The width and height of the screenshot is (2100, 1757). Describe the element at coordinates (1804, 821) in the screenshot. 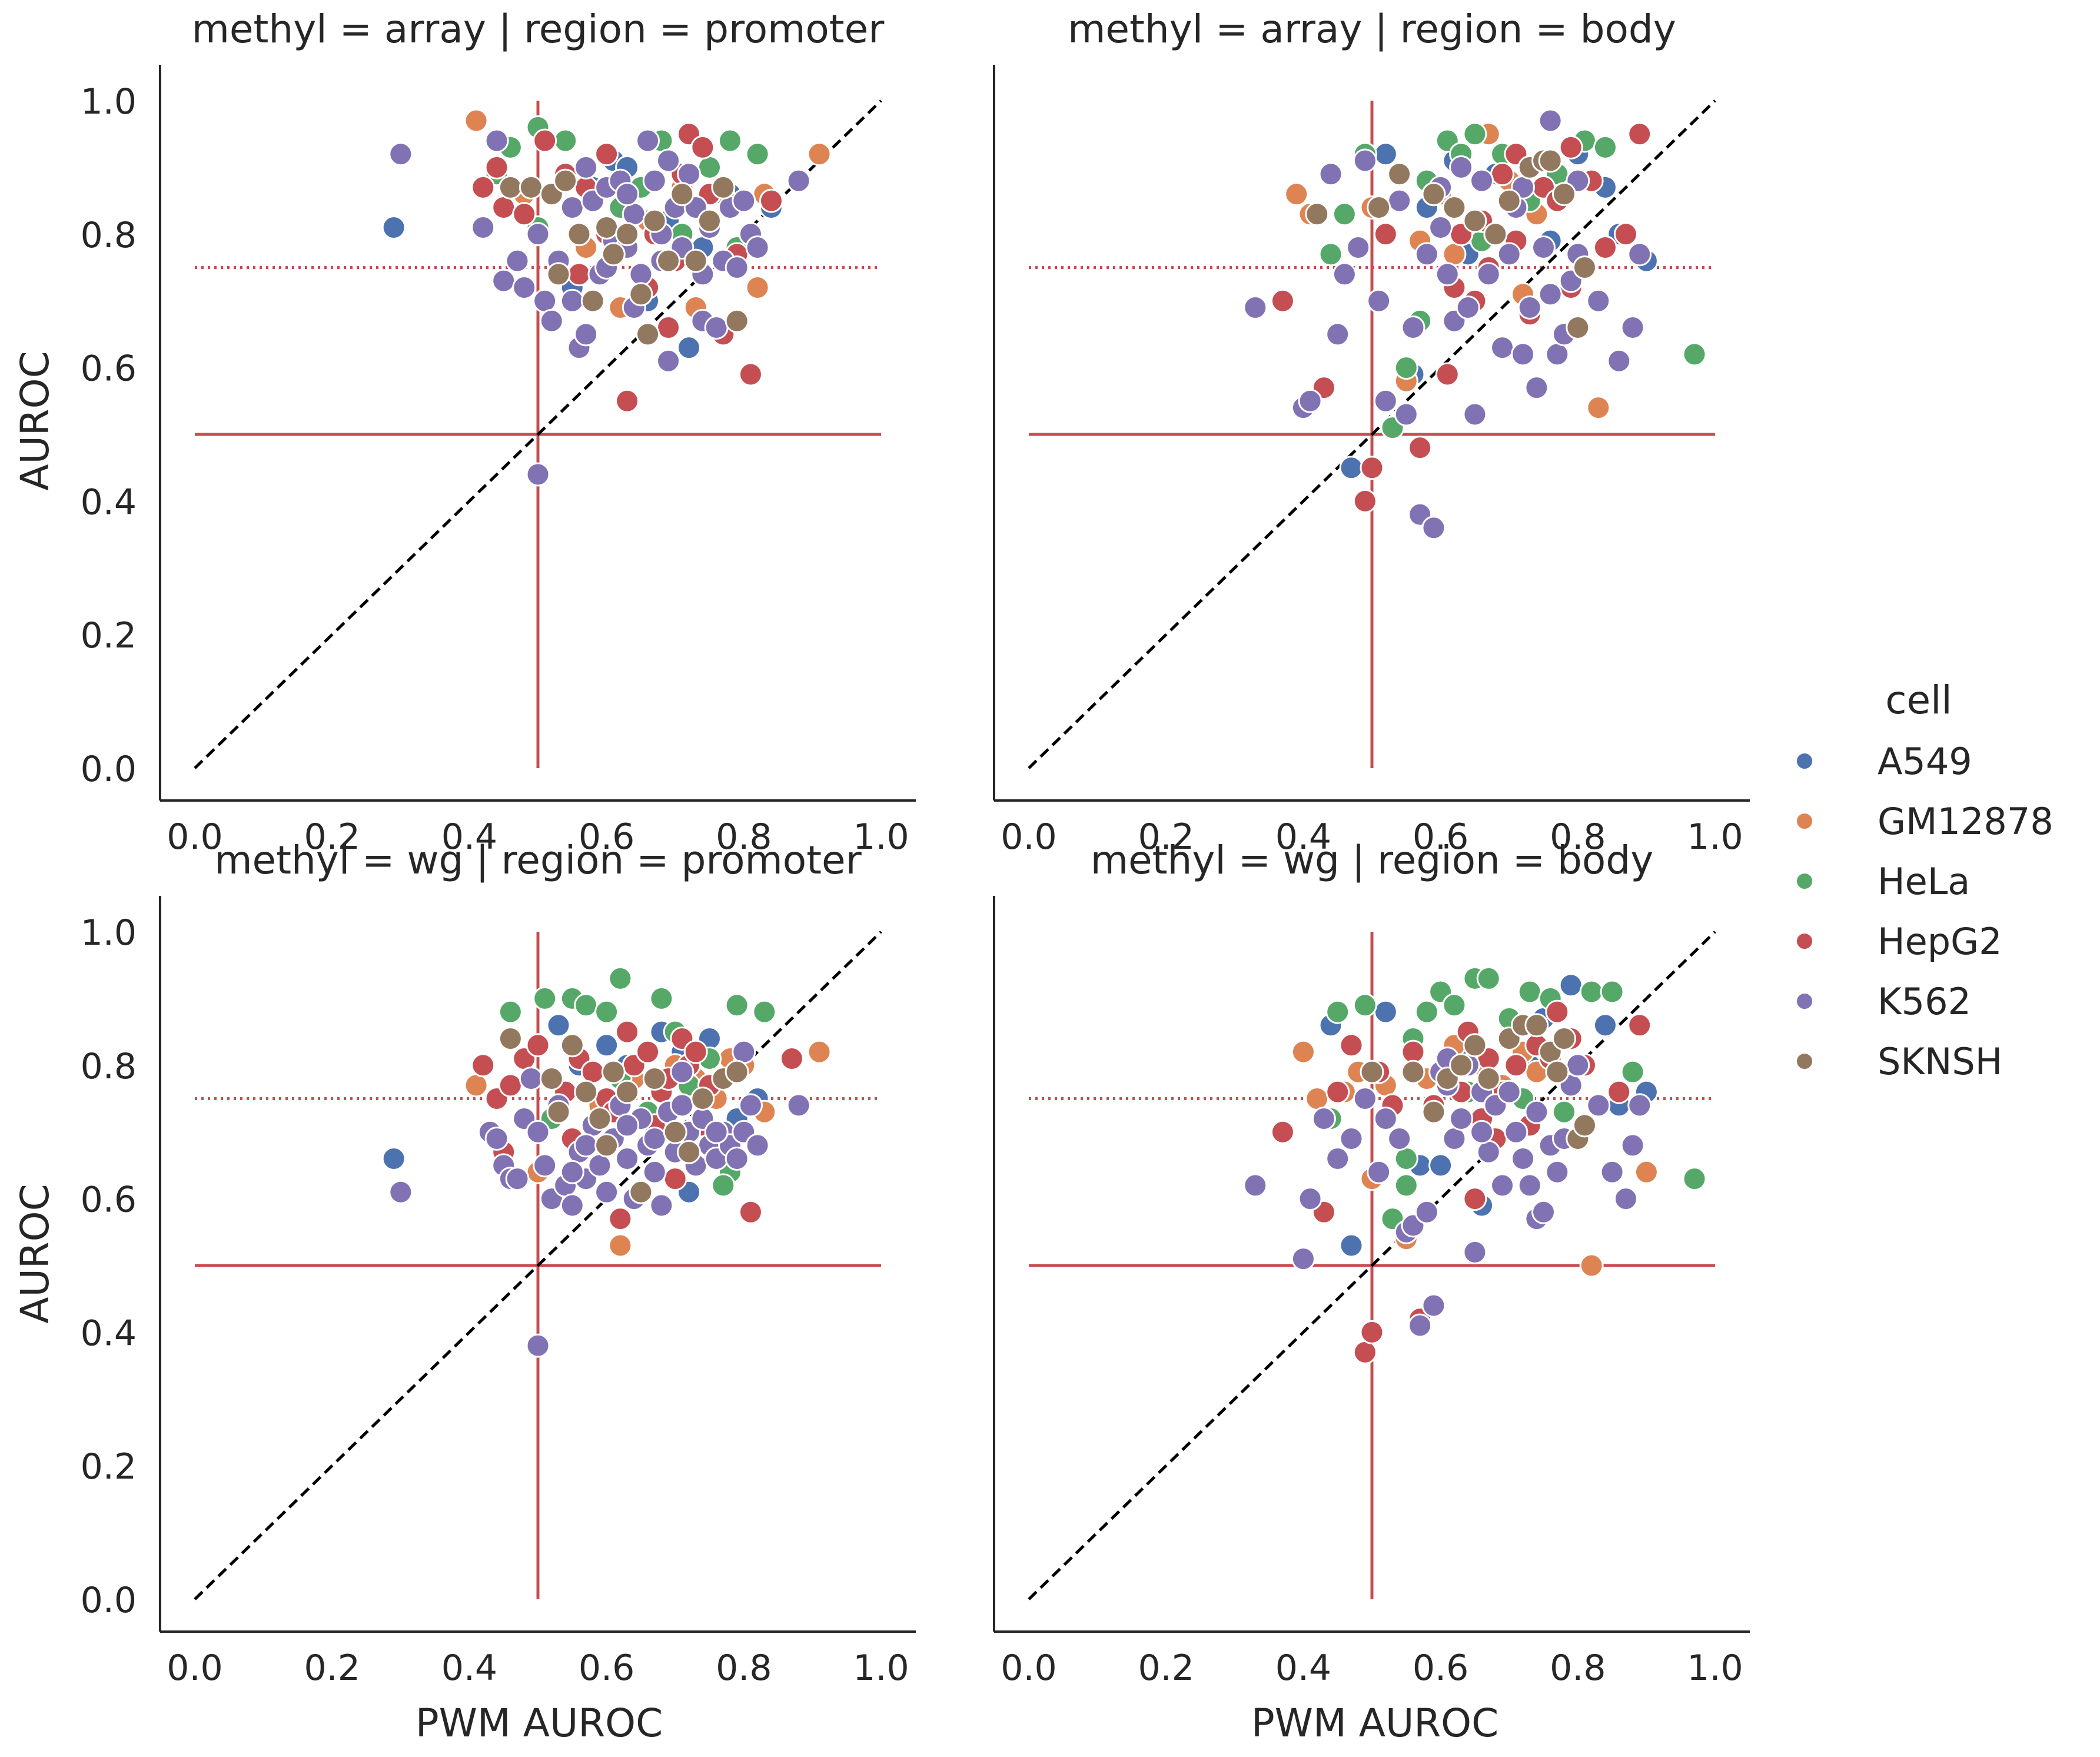

I see `legend-marker-gm12878` at that location.